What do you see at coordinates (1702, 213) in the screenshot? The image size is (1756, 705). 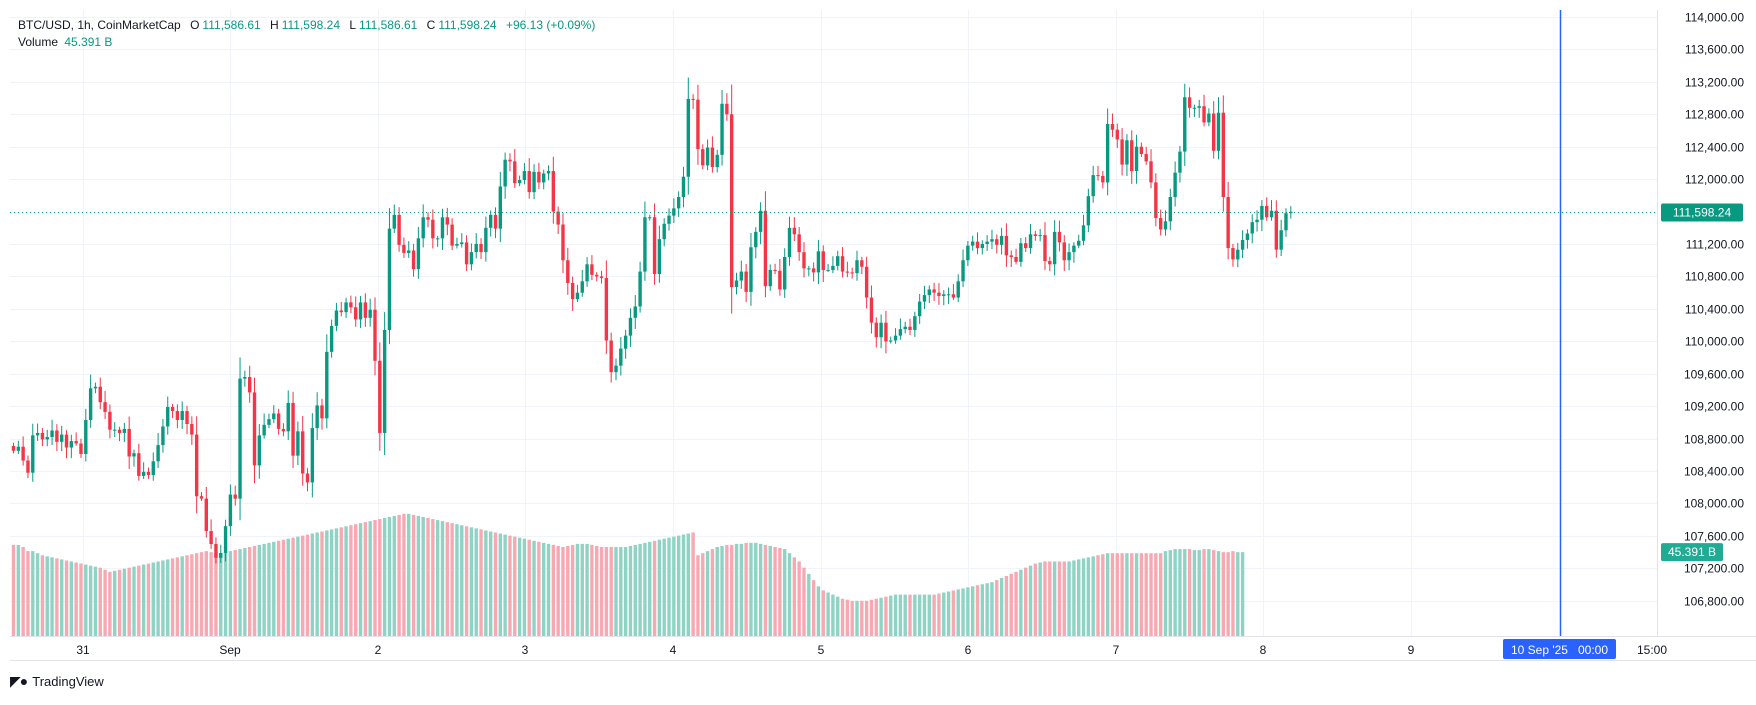 I see `last-price-text: 111,598.24` at bounding box center [1702, 213].